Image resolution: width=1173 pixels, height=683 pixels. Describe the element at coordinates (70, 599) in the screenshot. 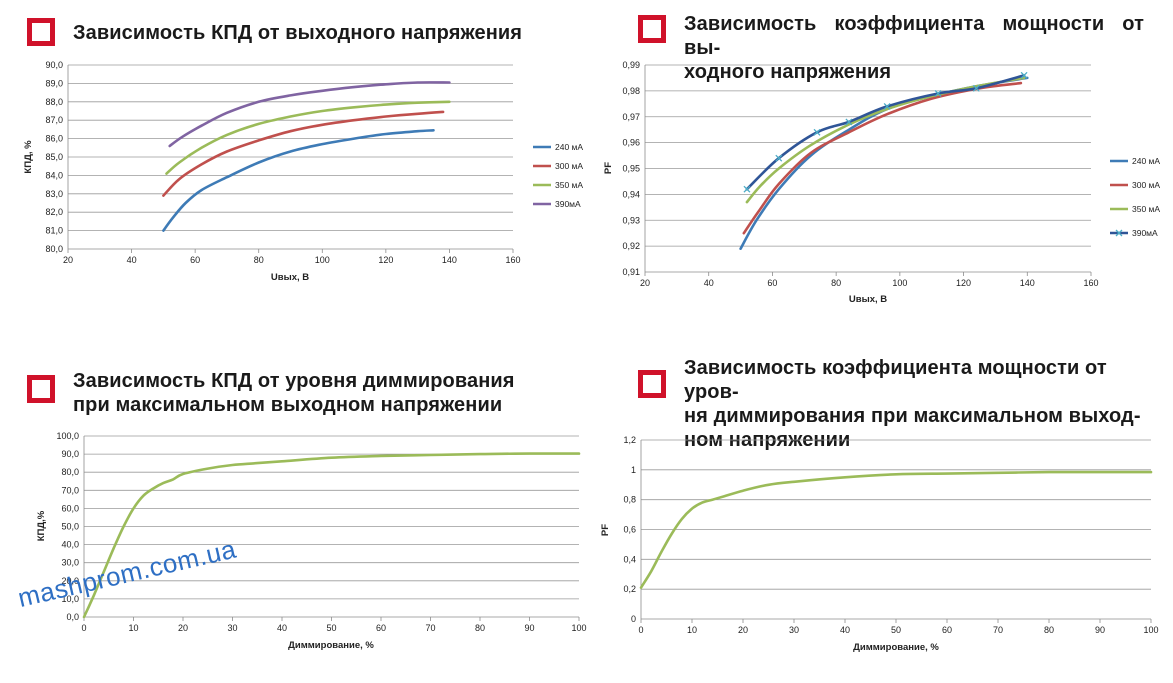

I see `y-tick-label: 10,0` at that location.